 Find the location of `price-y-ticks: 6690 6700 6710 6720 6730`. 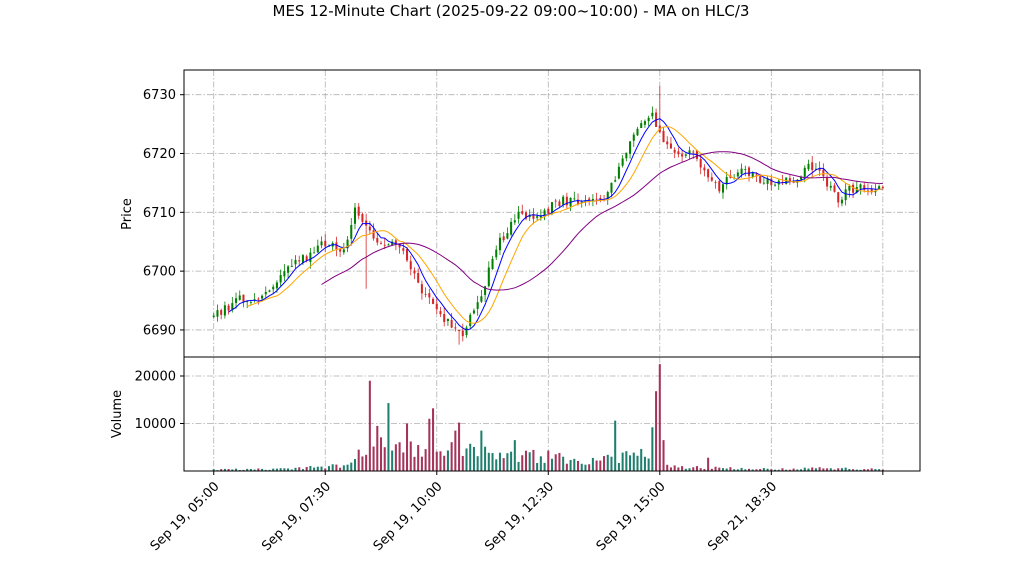

price-y-ticks: 6690 6700 6710 6720 6730 is located at coordinates (163, 213).